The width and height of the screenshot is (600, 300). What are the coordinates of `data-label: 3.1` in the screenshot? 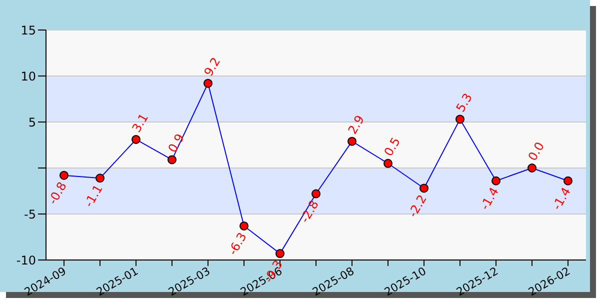 It's located at (140, 123).